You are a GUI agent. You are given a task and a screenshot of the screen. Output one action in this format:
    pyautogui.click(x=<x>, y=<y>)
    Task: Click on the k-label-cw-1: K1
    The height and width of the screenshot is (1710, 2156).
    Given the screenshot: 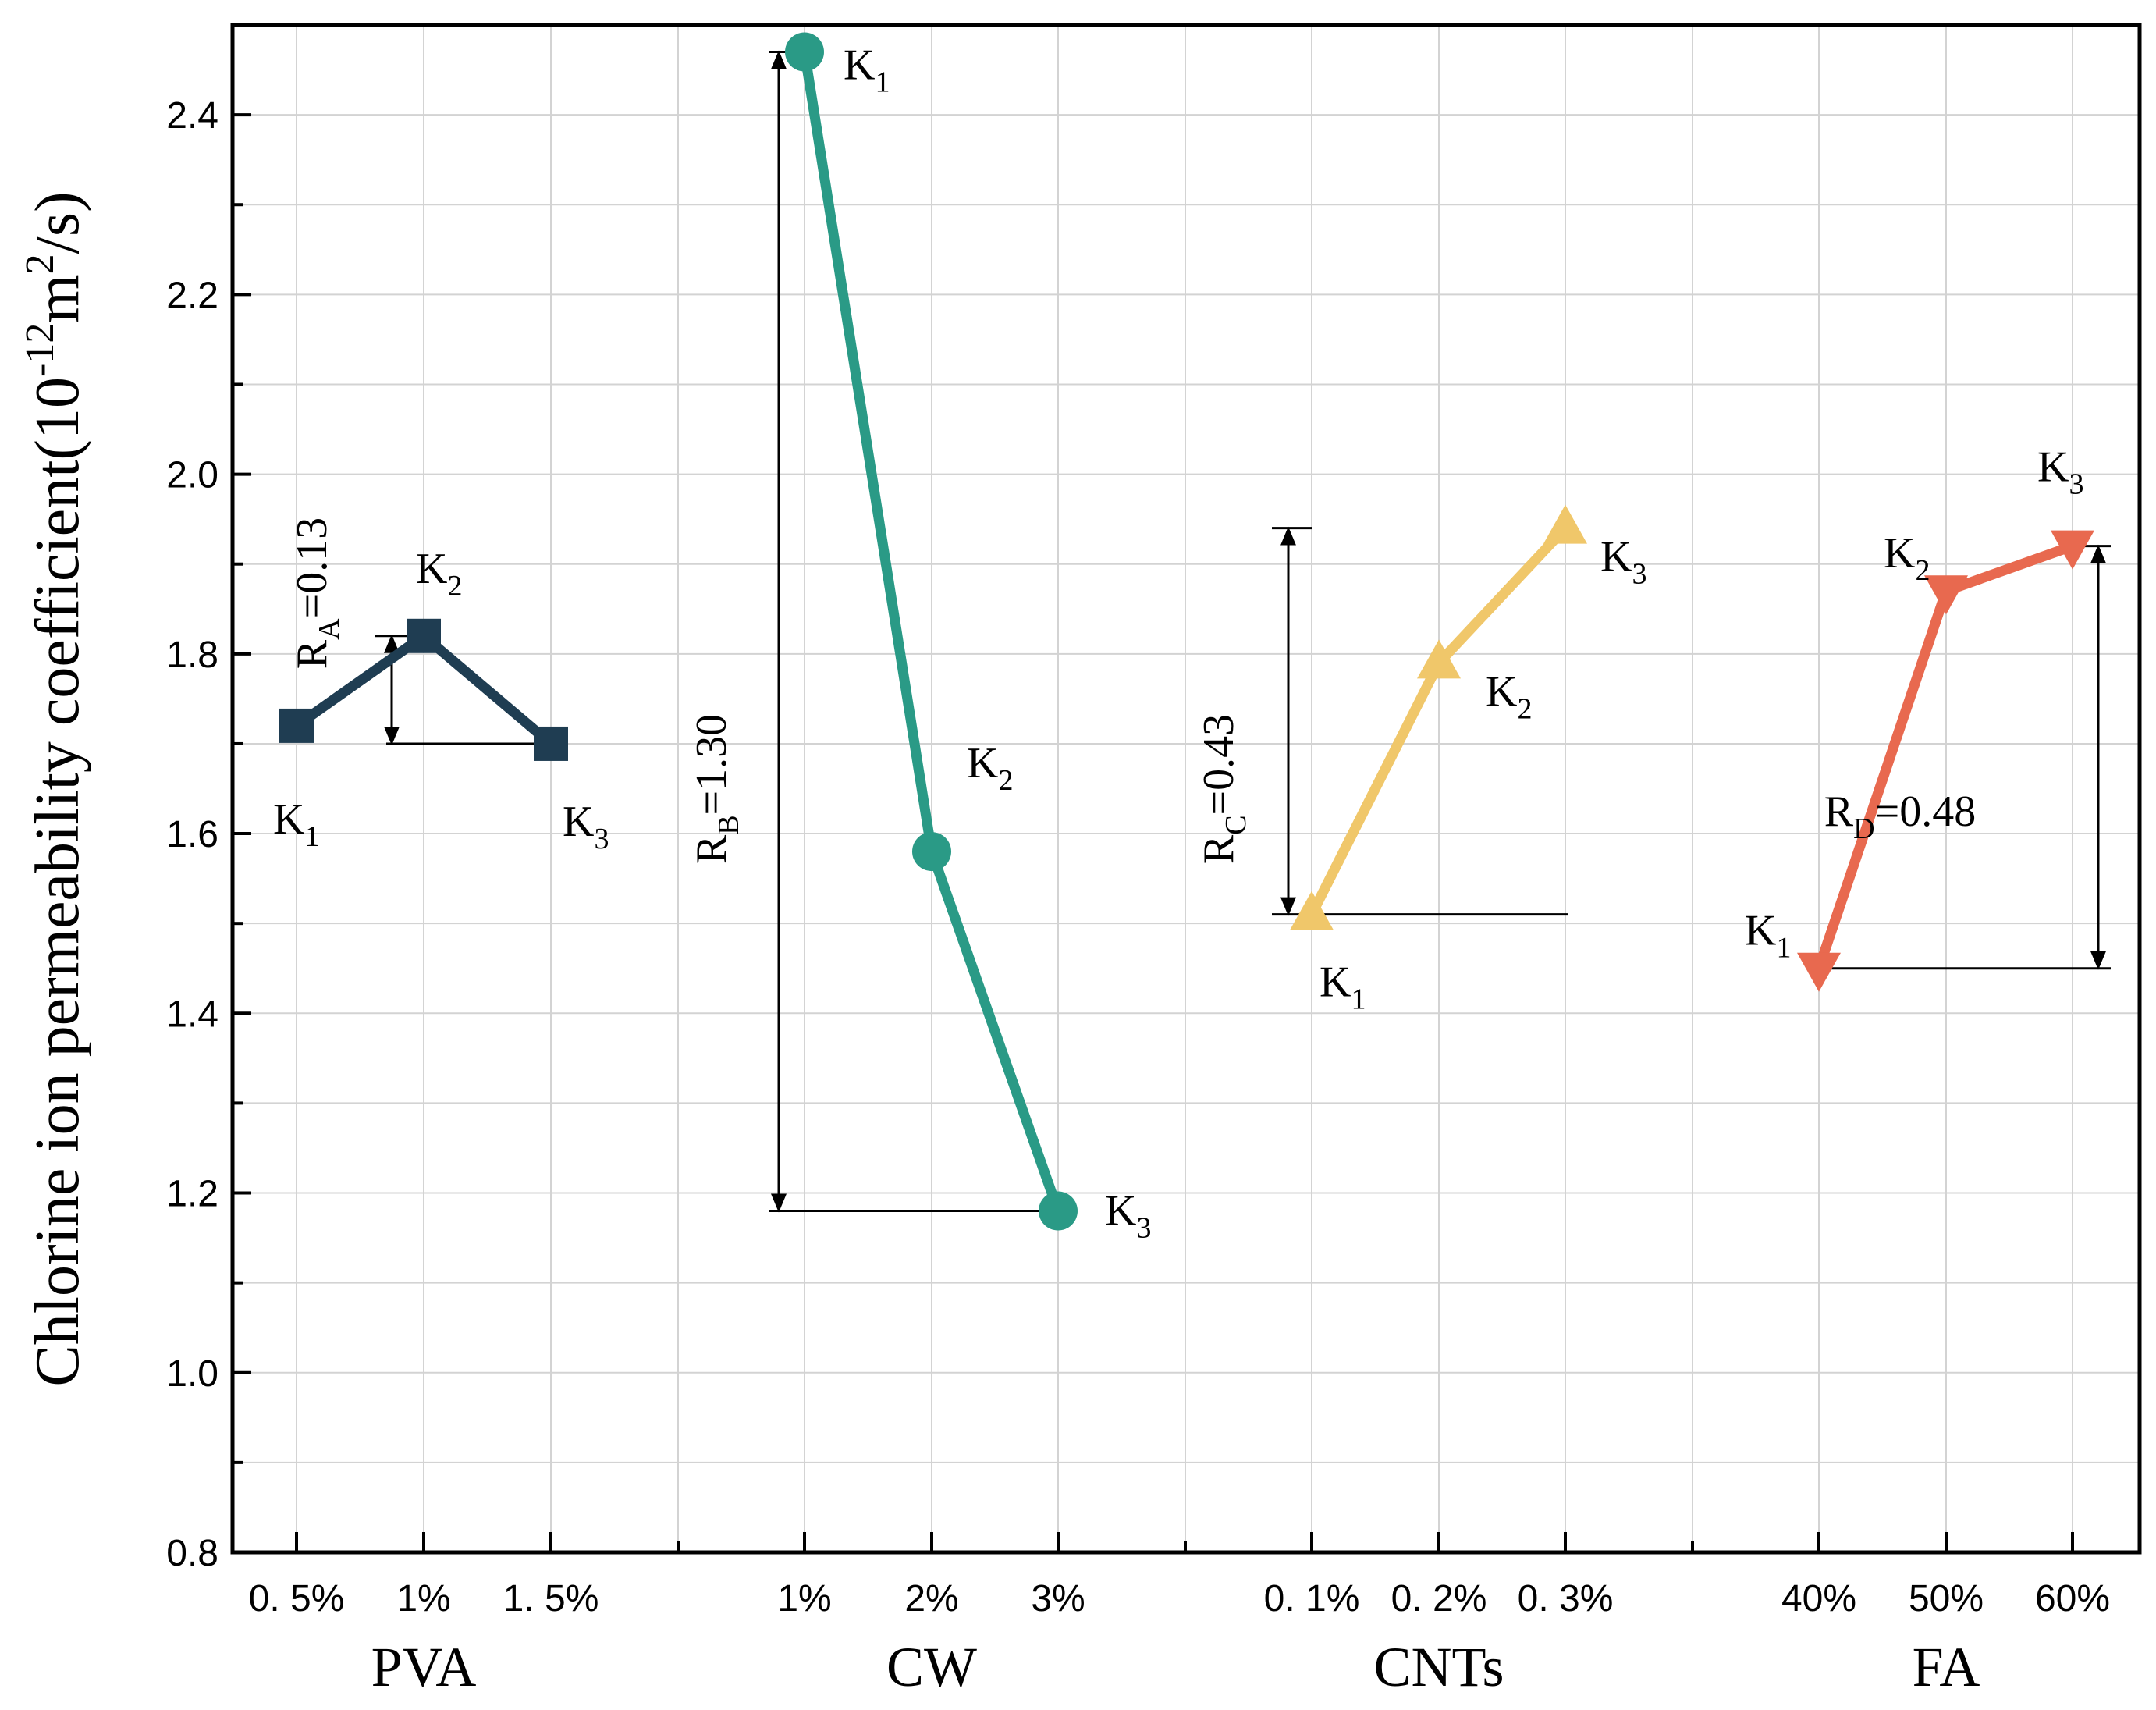 What is the action you would take?
    pyautogui.click(x=867, y=70)
    